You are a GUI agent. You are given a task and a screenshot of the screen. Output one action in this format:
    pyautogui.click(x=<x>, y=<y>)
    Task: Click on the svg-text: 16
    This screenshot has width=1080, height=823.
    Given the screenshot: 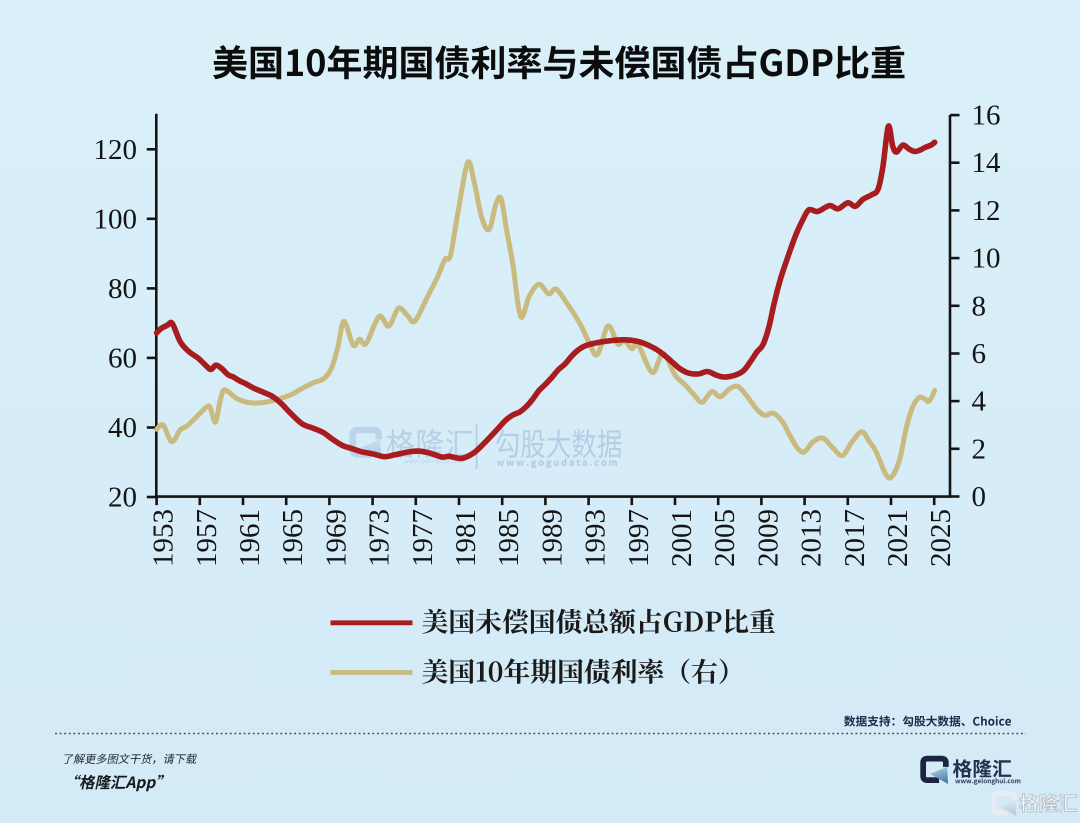 What is the action you would take?
    pyautogui.click(x=986, y=116)
    